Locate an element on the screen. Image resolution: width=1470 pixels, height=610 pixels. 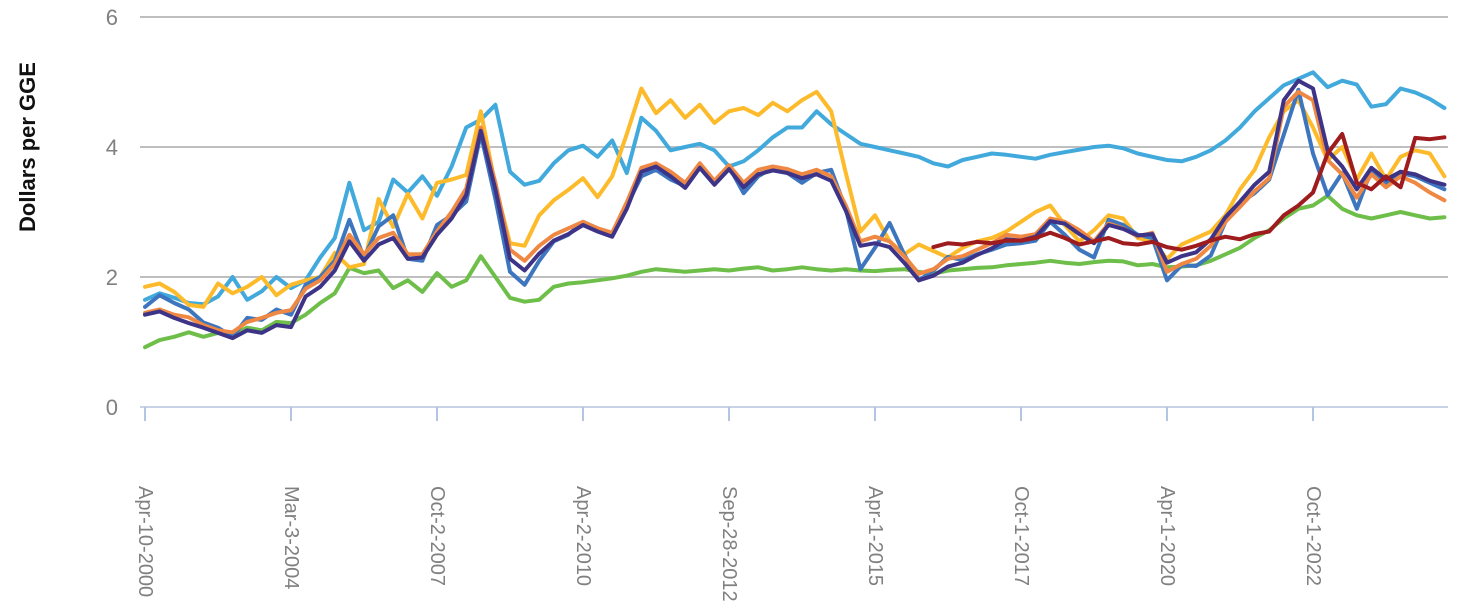
x-tick-label: Apr-1-2020 is located at coordinates (1167, 536).